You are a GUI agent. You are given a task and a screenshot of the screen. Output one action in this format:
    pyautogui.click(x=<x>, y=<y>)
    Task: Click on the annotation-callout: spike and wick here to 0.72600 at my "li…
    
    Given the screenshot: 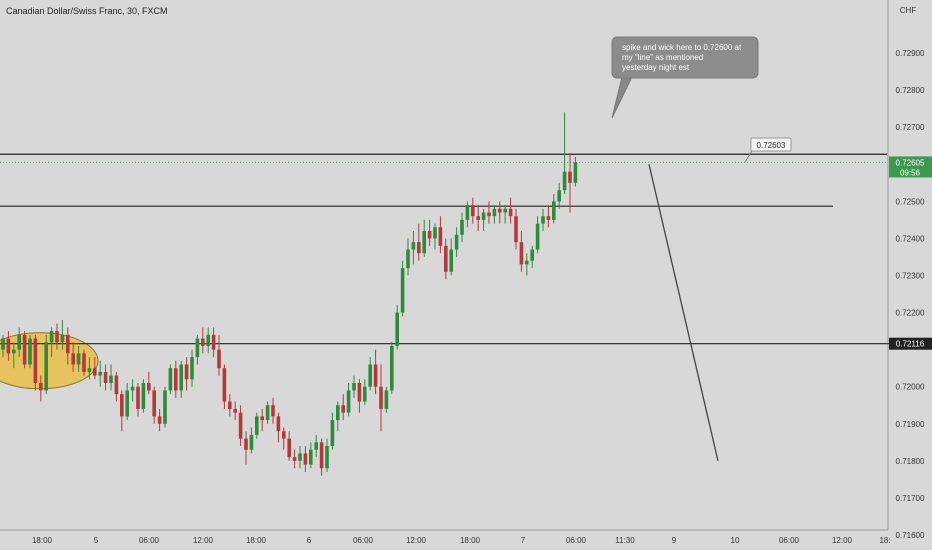 What is the action you would take?
    pyautogui.click(x=685, y=77)
    